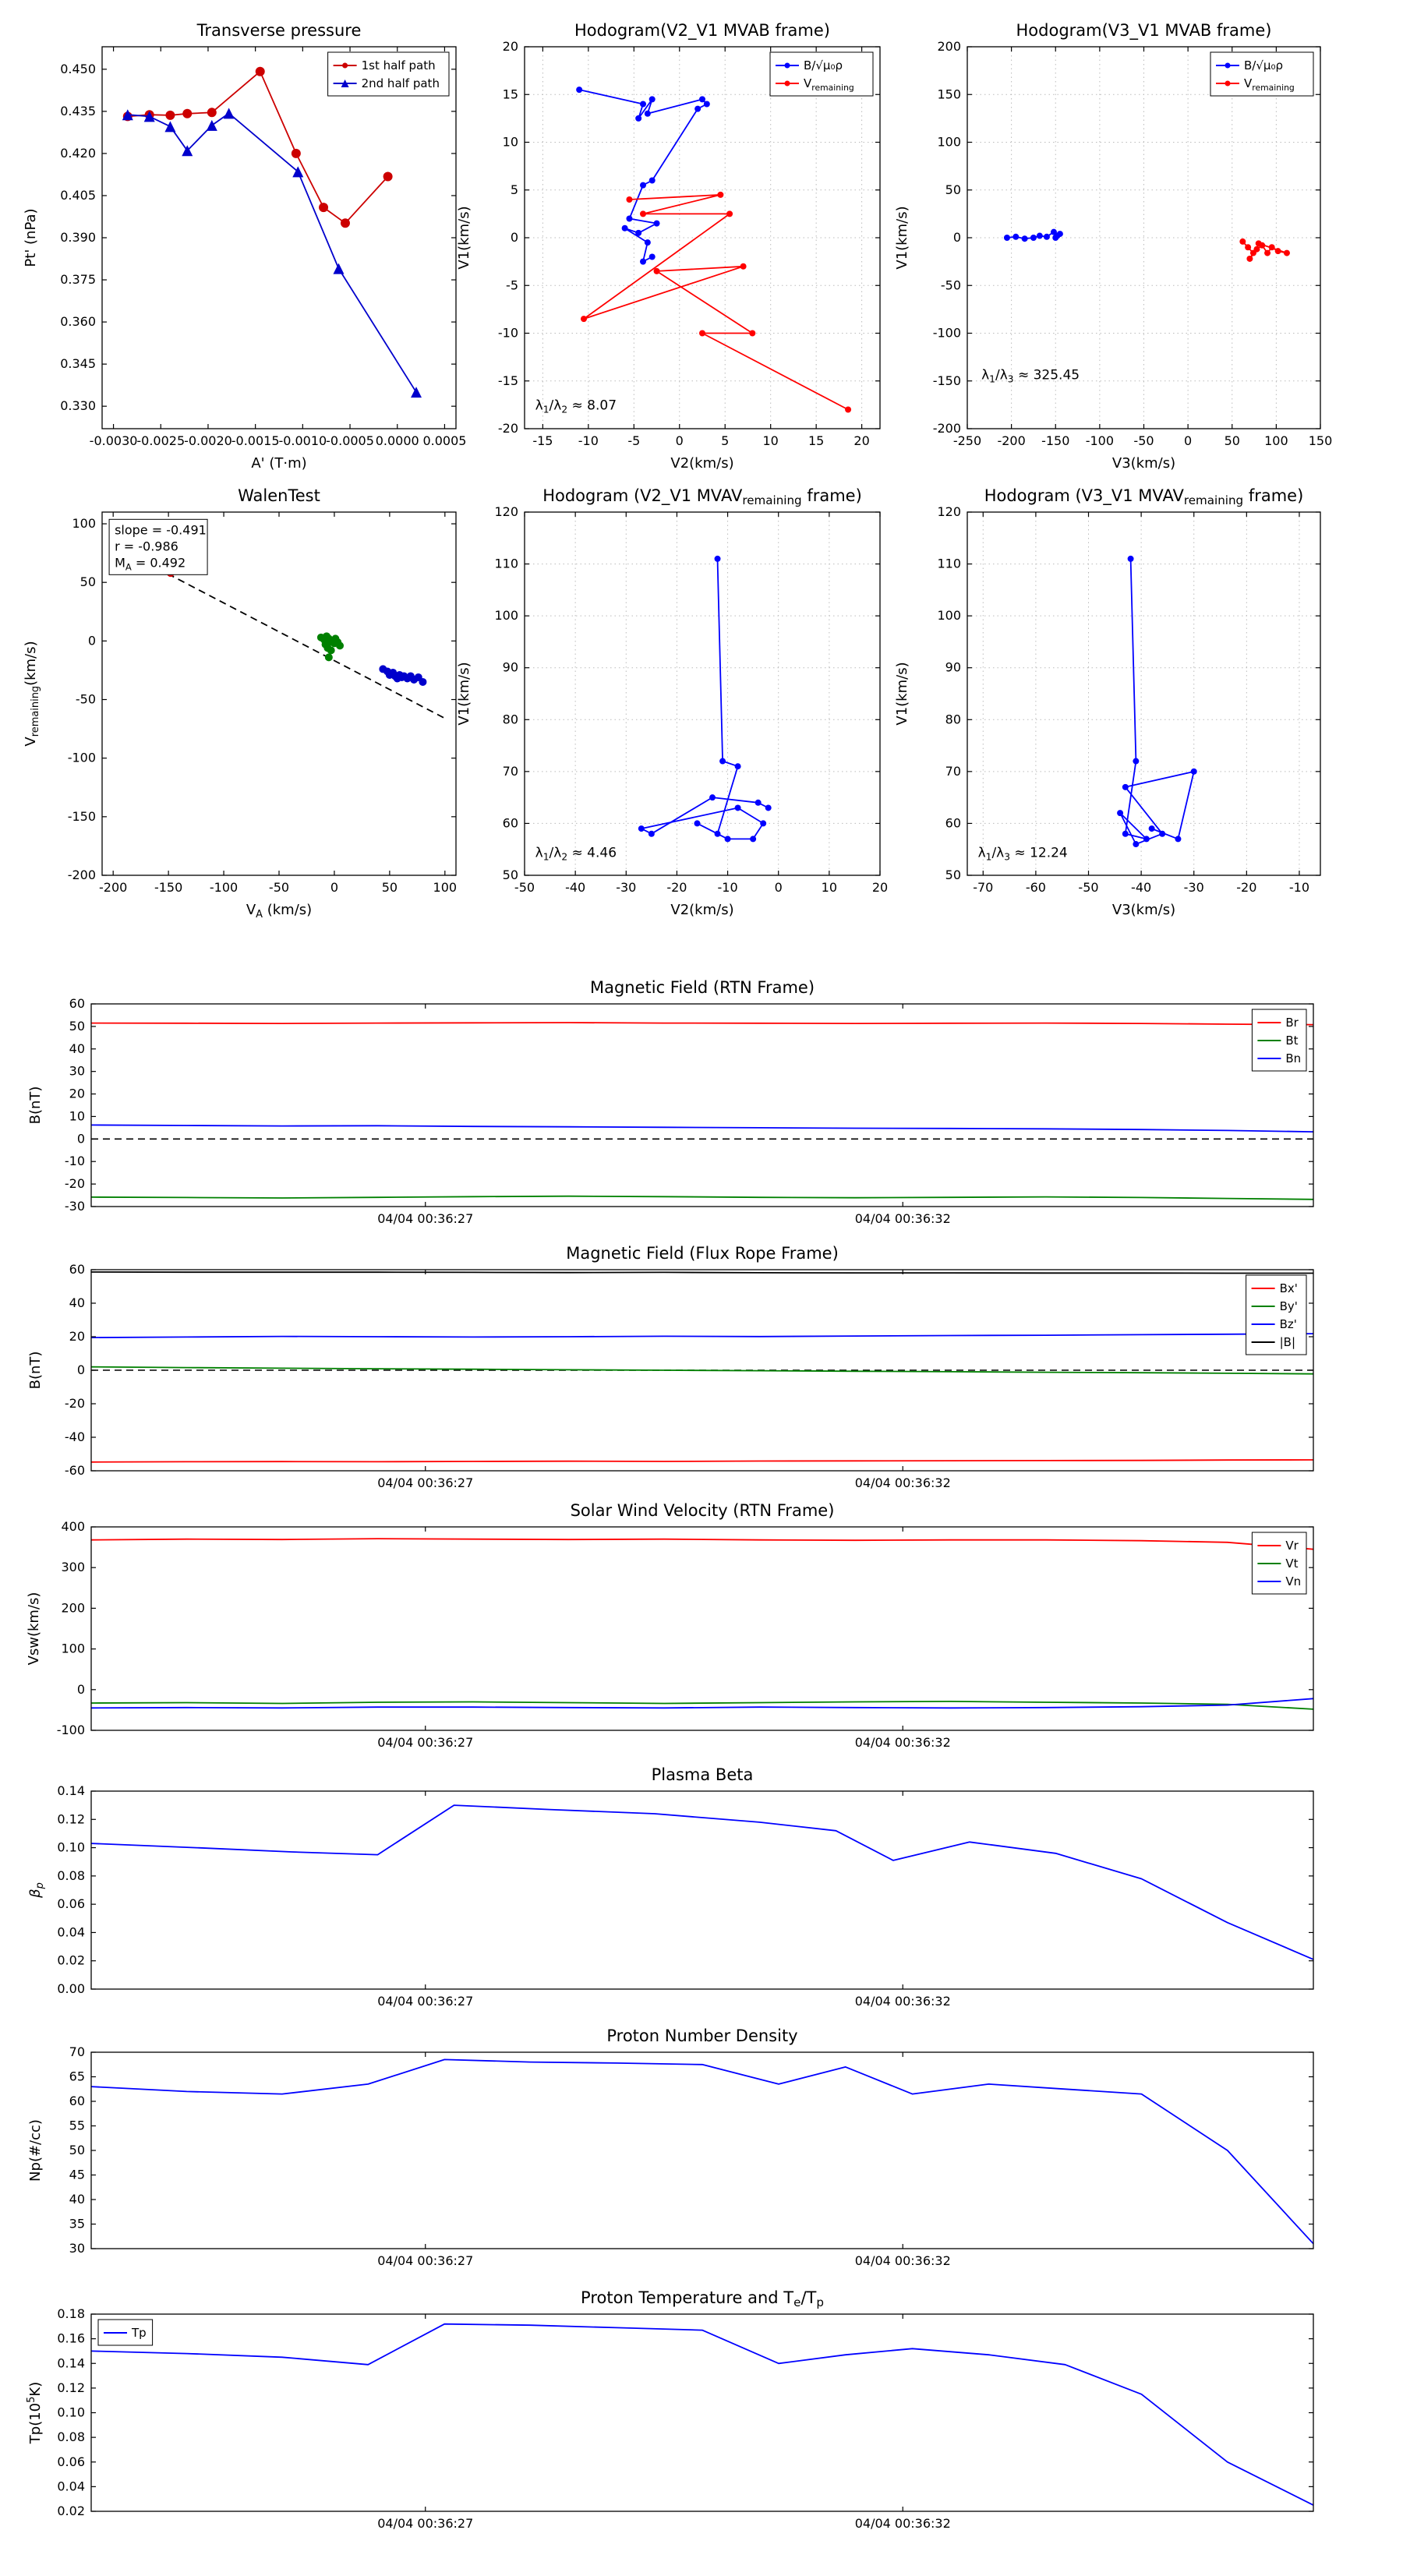  I want to click on svg-text: |B|, so click(1287, 1342).